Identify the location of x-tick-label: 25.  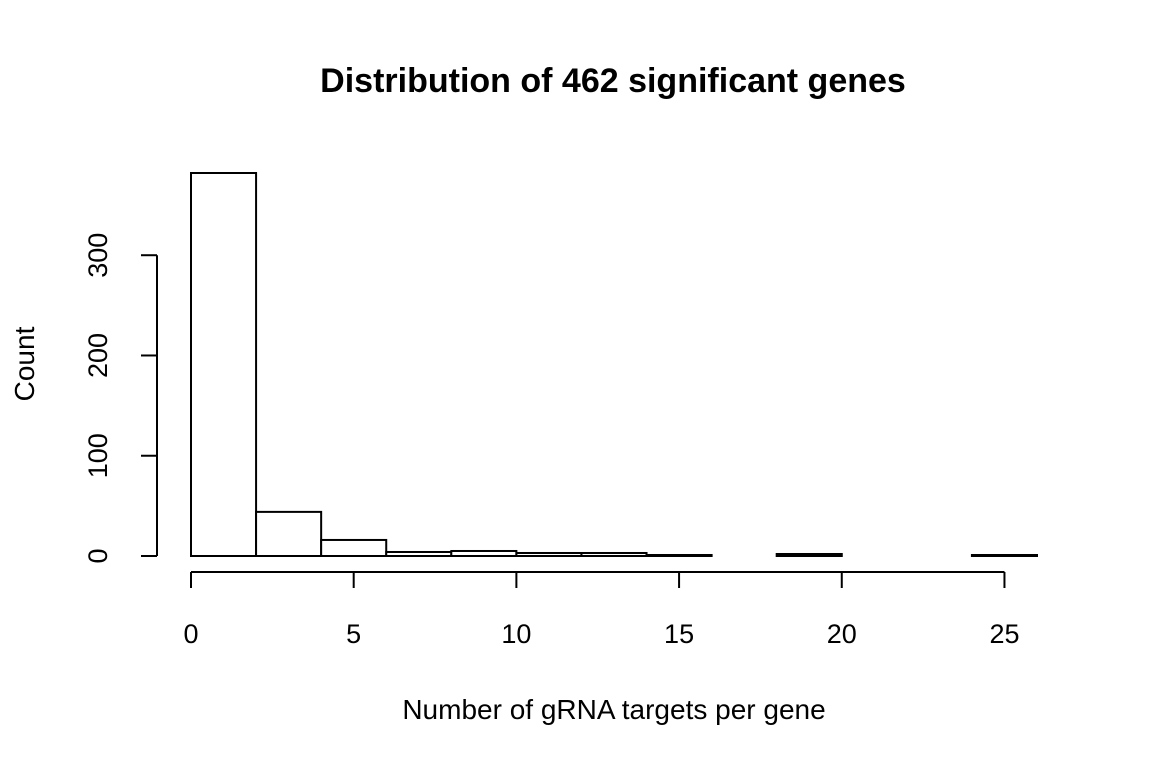
(1004, 634).